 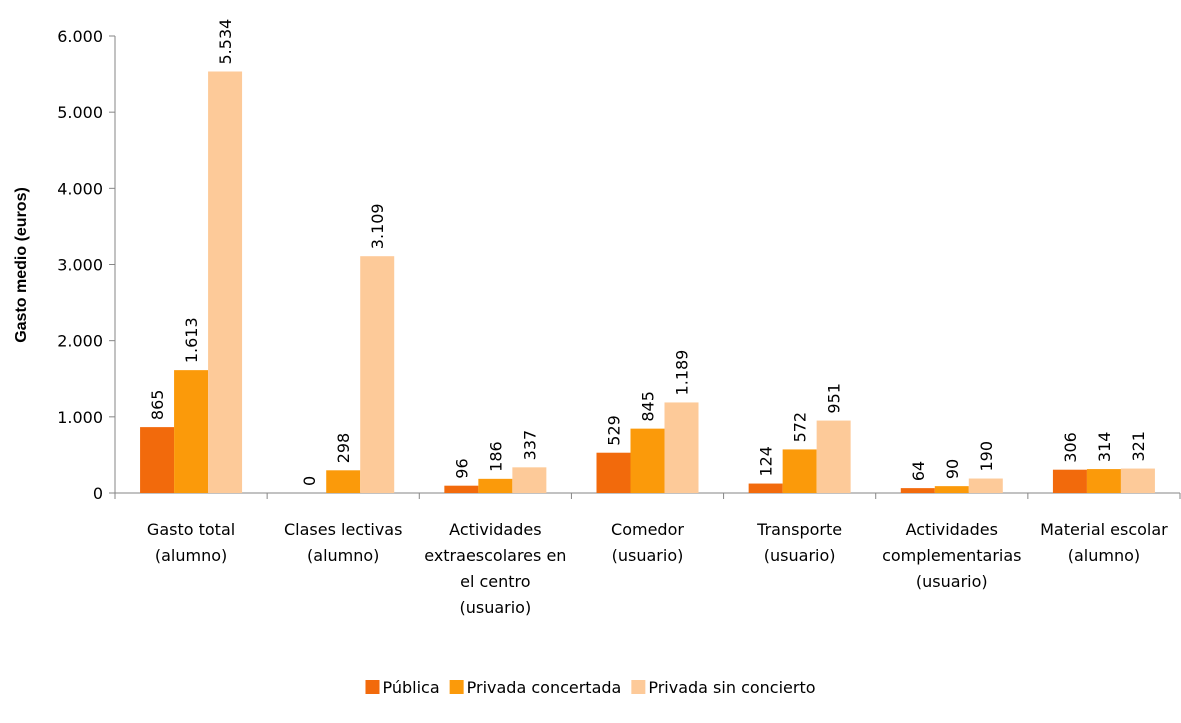 What do you see at coordinates (495, 456) in the screenshot?
I see `value-label: 186` at bounding box center [495, 456].